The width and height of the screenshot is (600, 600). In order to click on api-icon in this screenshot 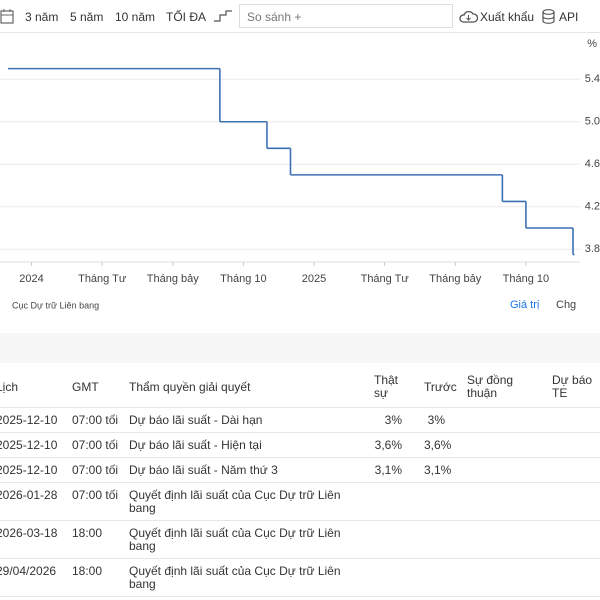, I will do `click(548, 16)`.